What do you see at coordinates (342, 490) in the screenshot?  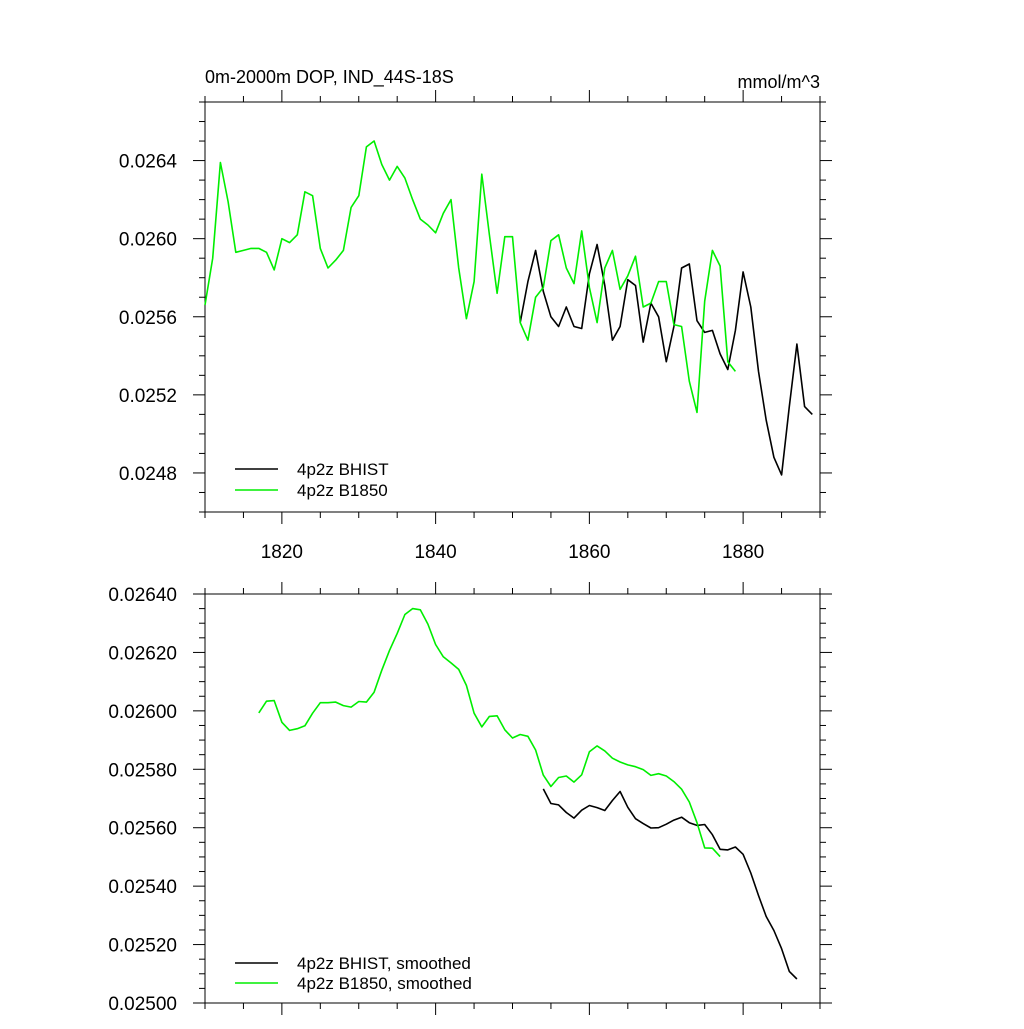 I see `legend-label-b1850: 4p2z B1850` at bounding box center [342, 490].